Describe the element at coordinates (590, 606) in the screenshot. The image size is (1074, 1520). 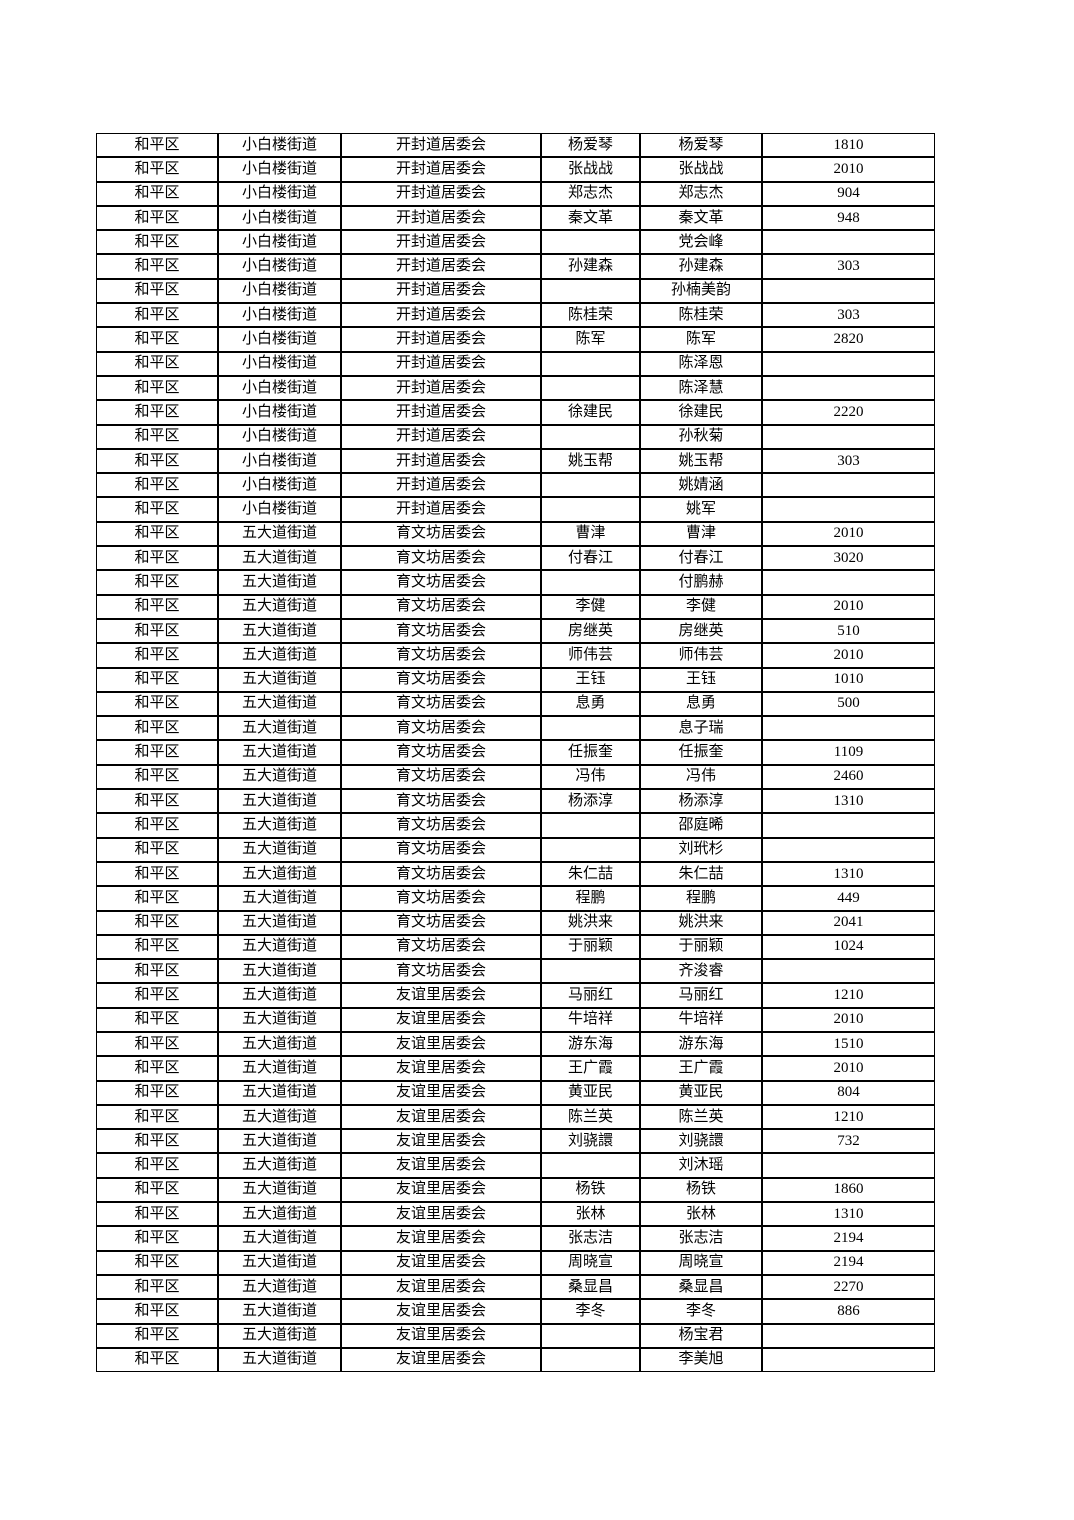
I see `cell-name_left: 李健` at that location.